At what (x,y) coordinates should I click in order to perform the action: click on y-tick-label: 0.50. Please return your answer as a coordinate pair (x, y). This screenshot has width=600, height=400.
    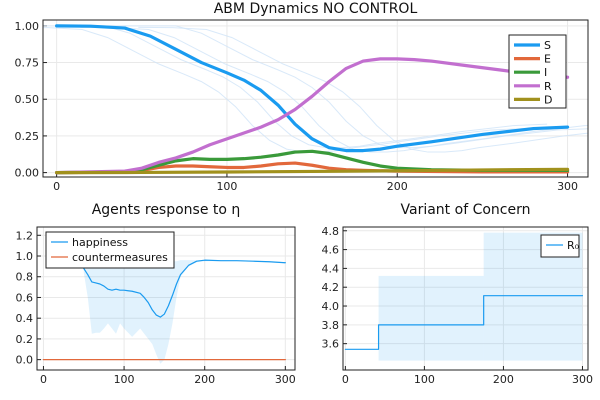
    Looking at the image, I should click on (27, 99).